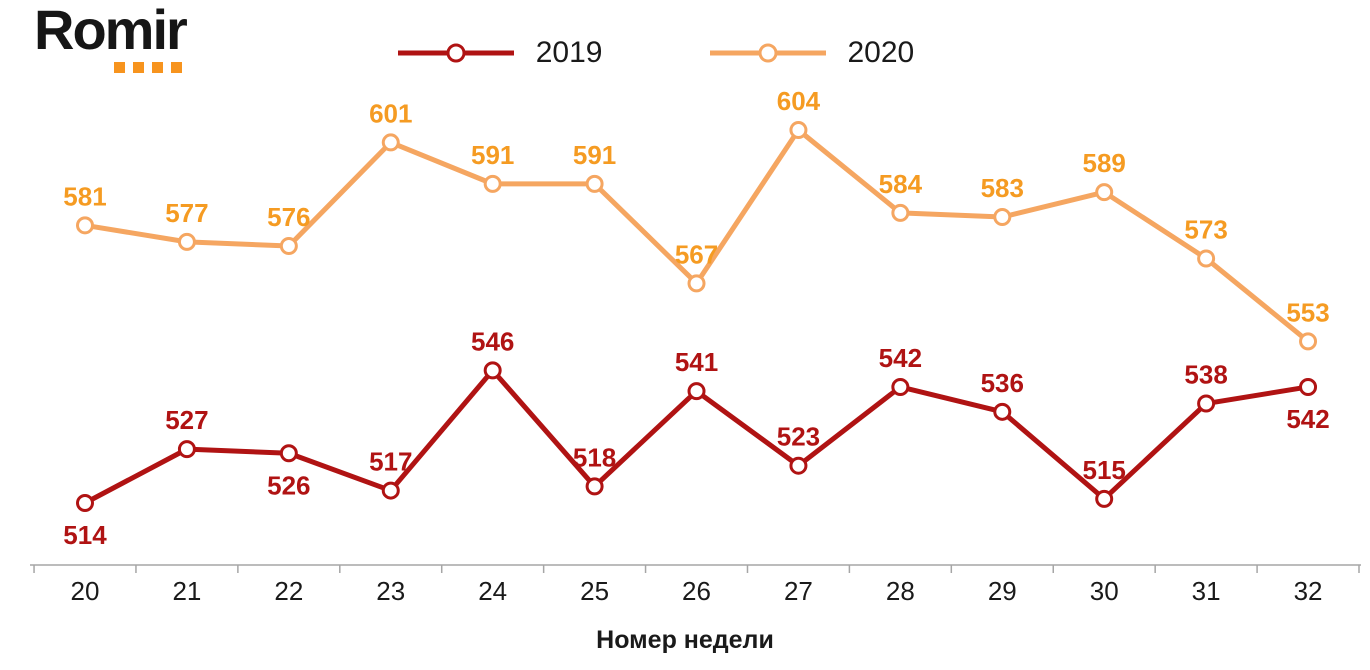  I want to click on romir-logo: Romir, so click(144, 47).